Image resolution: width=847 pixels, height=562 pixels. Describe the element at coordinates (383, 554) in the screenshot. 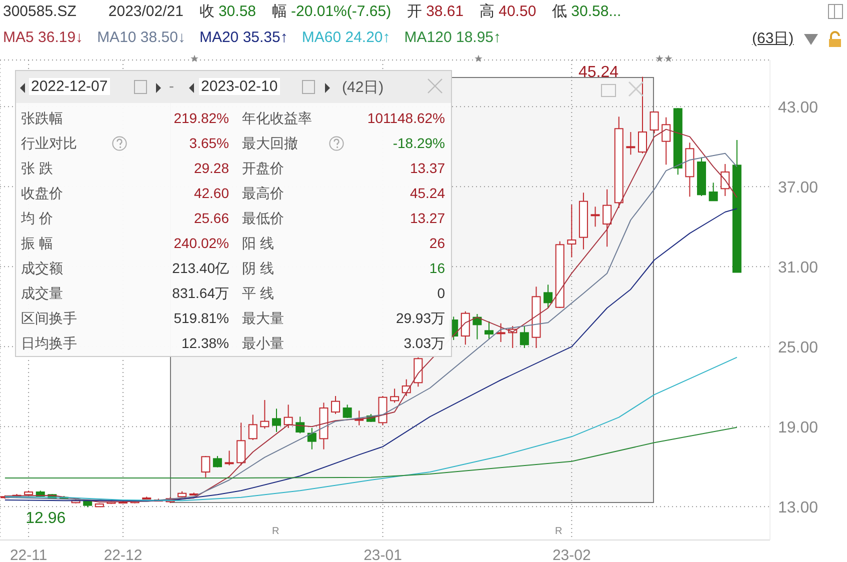

I see `x-tick-label: 23-01` at that location.